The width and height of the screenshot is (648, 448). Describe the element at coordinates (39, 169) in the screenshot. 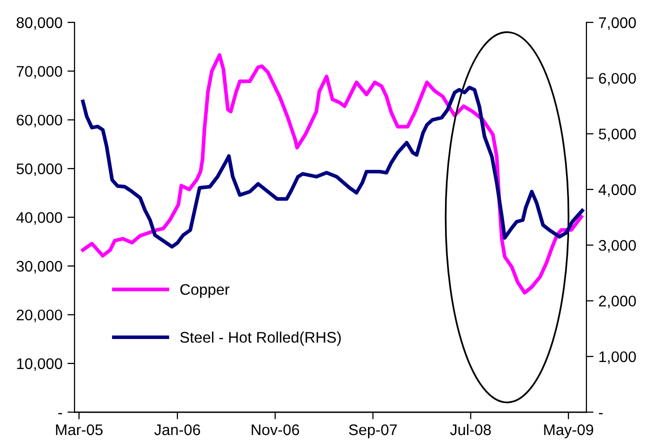

I see `y-tick-label: 50,000` at that location.